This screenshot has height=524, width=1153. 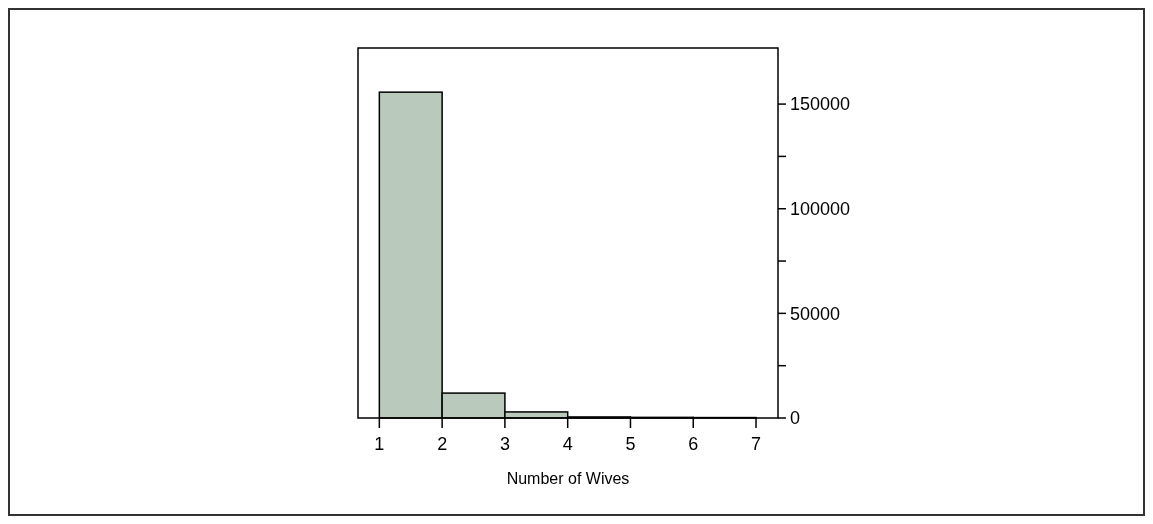 I want to click on y-tick-label: 50000, so click(x=815, y=313).